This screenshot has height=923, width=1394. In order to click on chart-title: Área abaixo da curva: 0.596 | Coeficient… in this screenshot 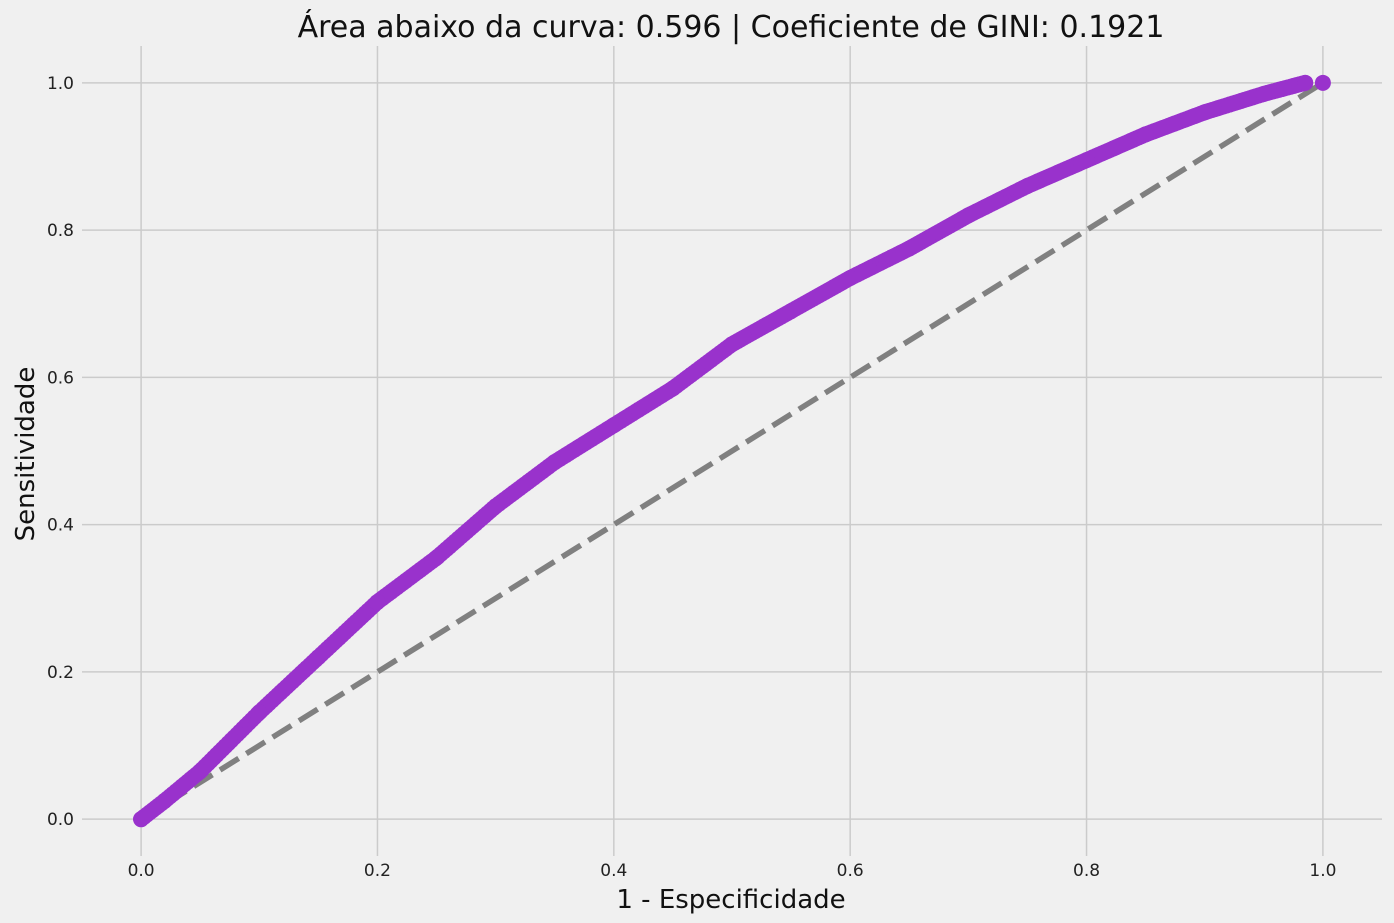, I will do `click(731, 27)`.